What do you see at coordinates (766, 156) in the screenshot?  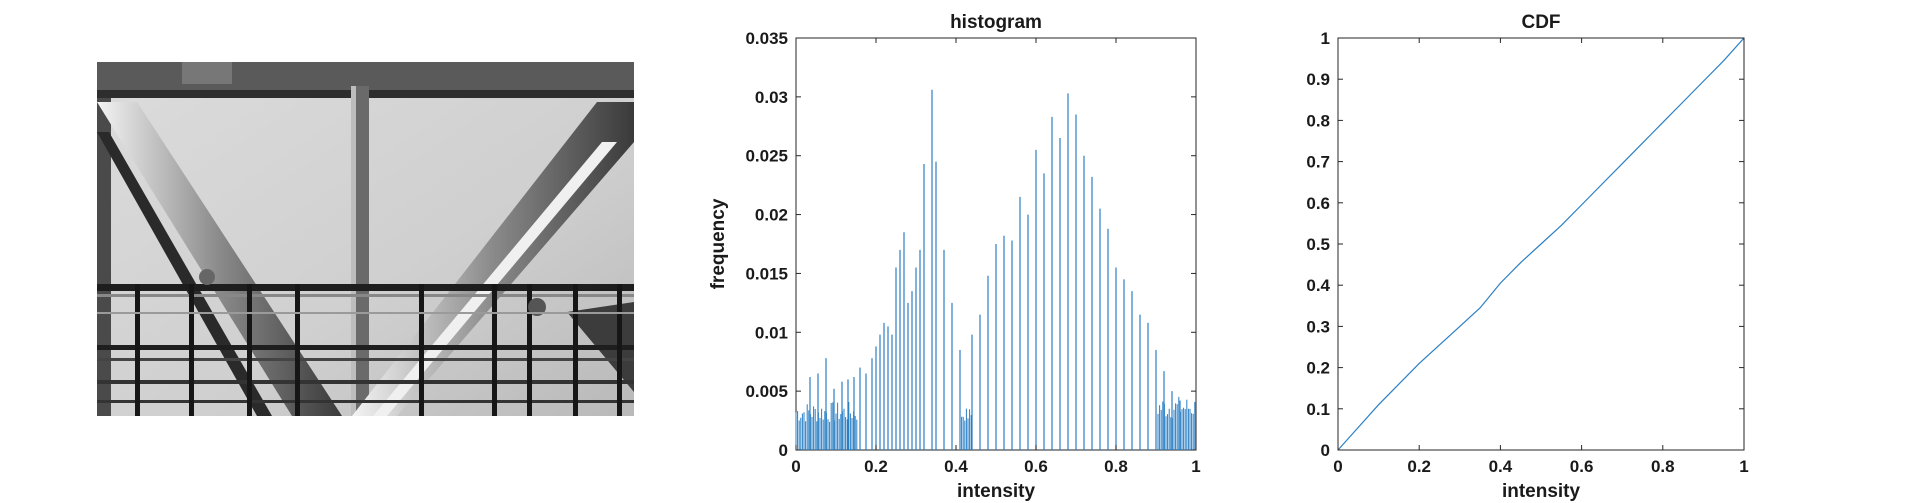 I see `y-tick-label: 0.025` at bounding box center [766, 156].